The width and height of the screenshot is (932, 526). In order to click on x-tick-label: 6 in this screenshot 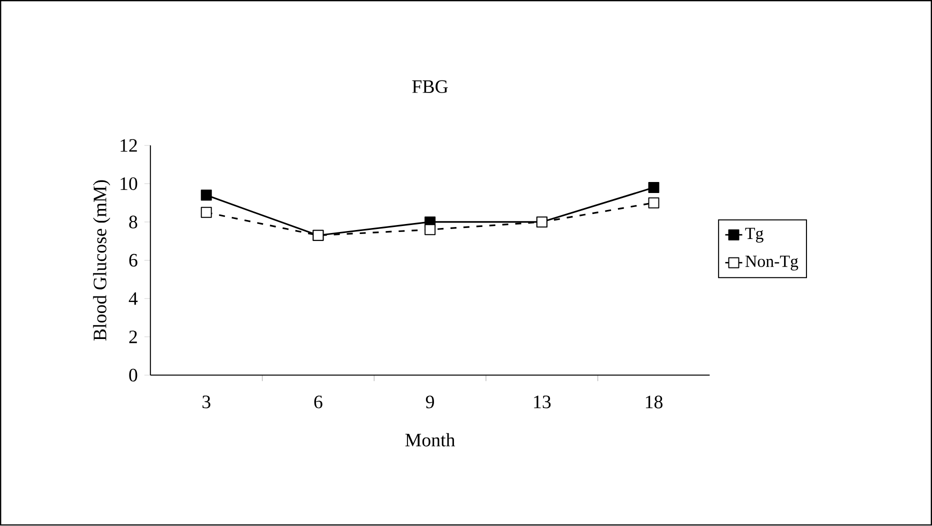, I will do `click(318, 402)`.